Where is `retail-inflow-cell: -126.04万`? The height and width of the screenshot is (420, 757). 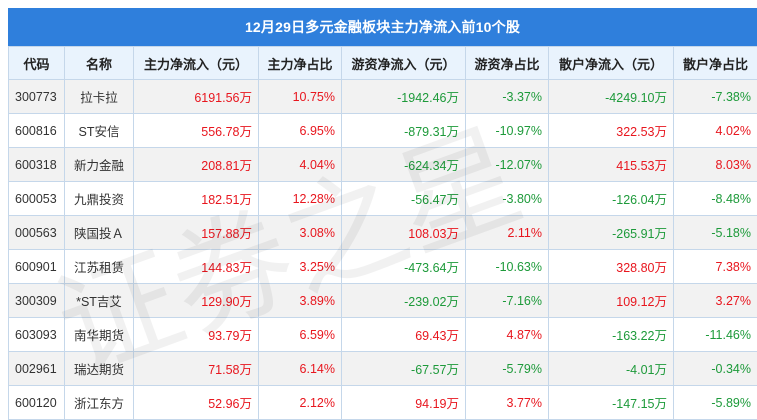 retail-inflow-cell: -126.04万 is located at coordinates (611, 199).